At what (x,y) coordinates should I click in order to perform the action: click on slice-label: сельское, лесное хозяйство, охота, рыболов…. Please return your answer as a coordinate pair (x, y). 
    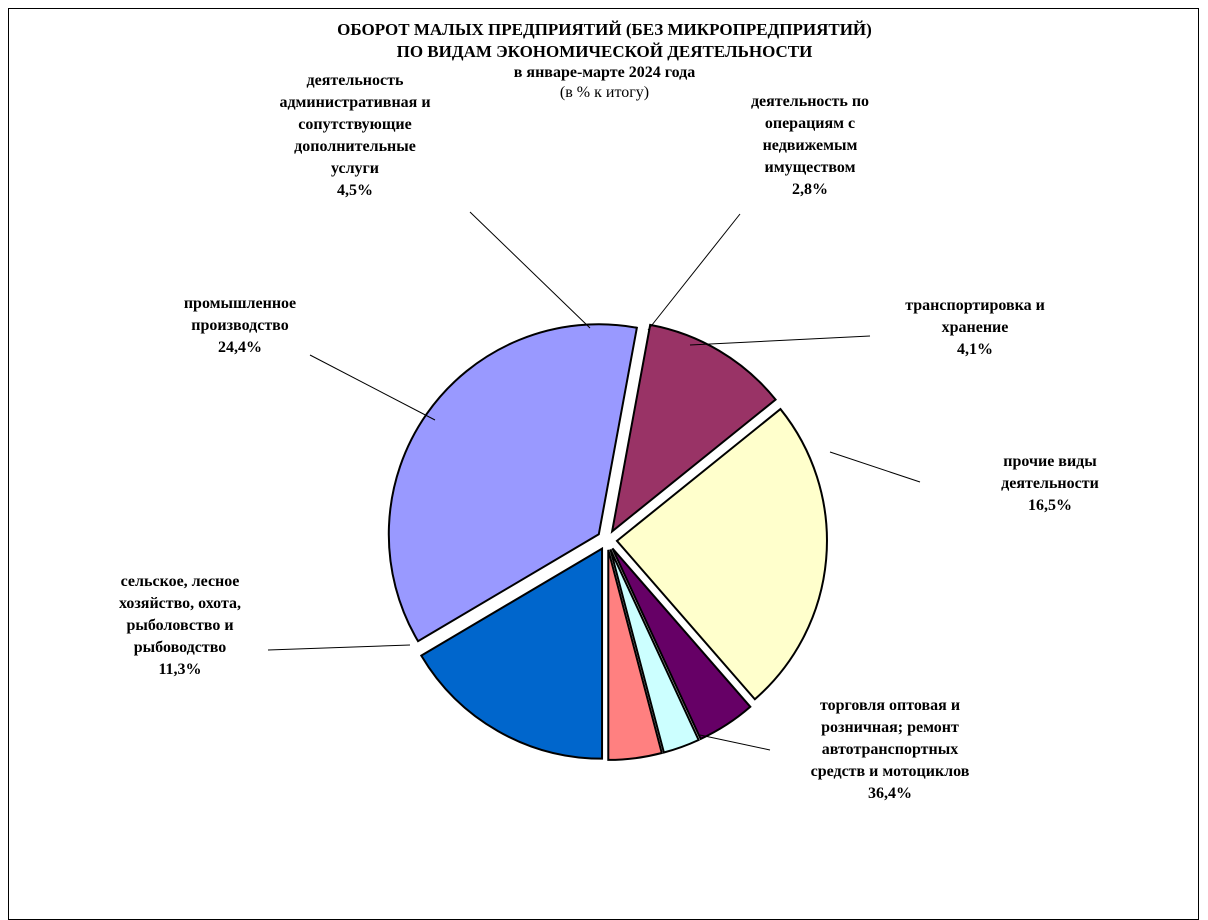
    Looking at the image, I should click on (180, 625).